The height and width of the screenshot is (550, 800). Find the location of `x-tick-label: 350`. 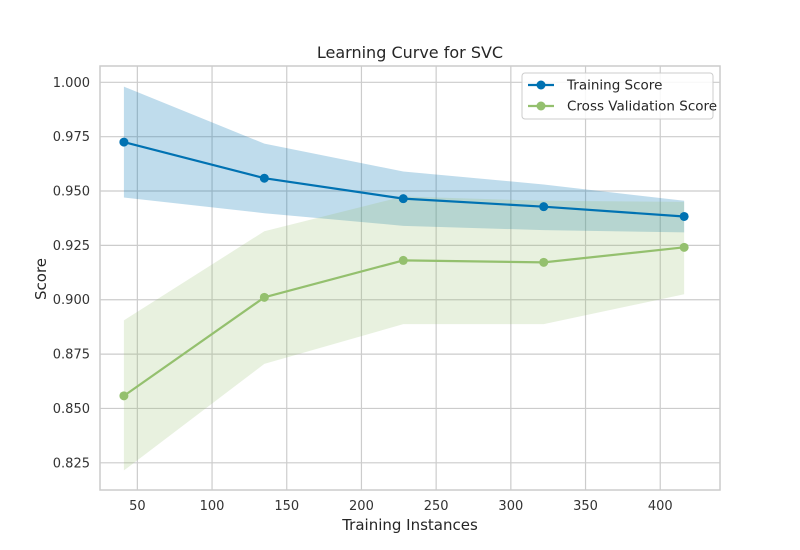

x-tick-label: 350 is located at coordinates (585, 506).